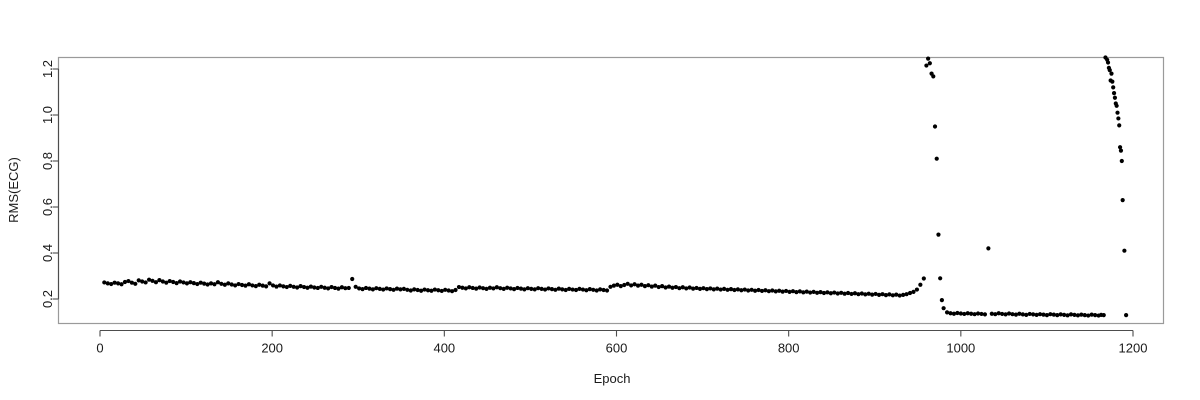 This screenshot has width=1200, height=400. Describe the element at coordinates (789, 348) in the screenshot. I see `x-tick-label: 800` at that location.